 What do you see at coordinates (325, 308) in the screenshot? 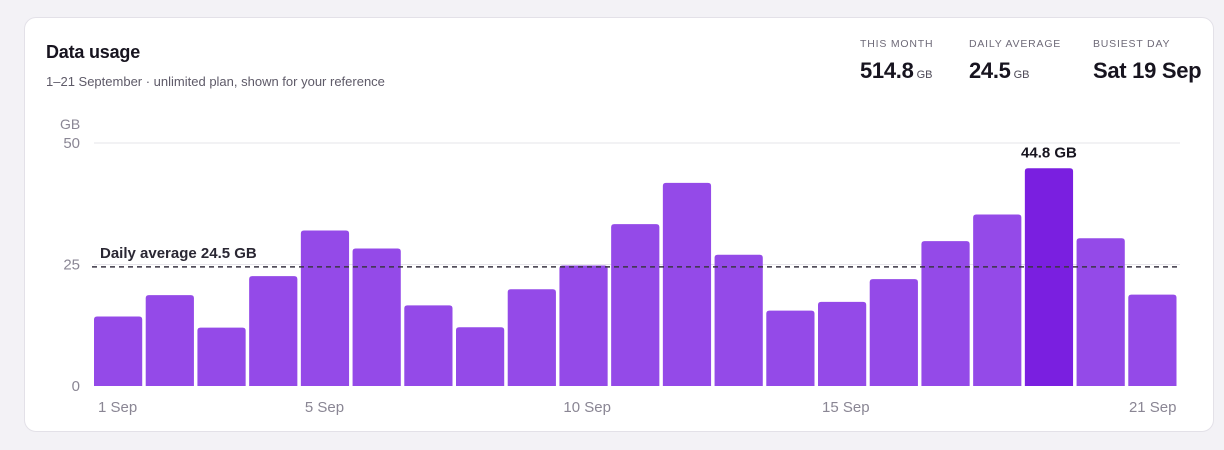
I see `bar-5-sep` at bounding box center [325, 308].